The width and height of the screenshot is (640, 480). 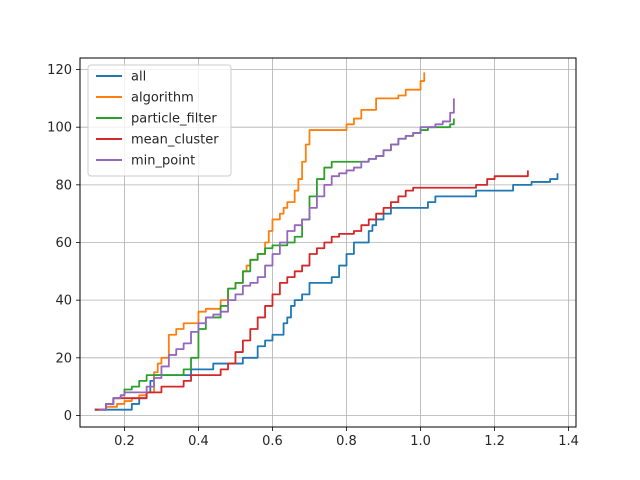 I want to click on x-tick-label: 0.6, so click(x=272, y=441).